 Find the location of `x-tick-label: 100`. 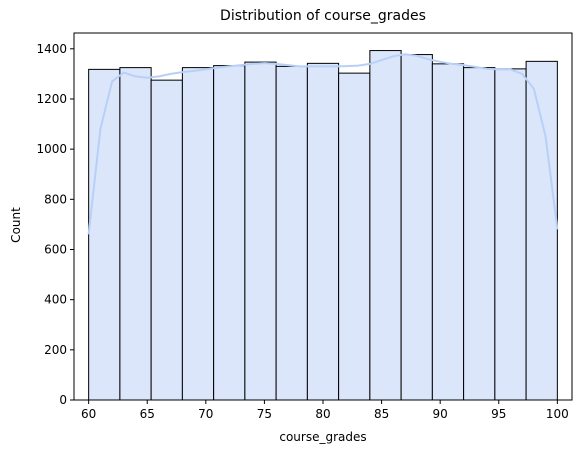

x-tick-label: 100 is located at coordinates (557, 414).